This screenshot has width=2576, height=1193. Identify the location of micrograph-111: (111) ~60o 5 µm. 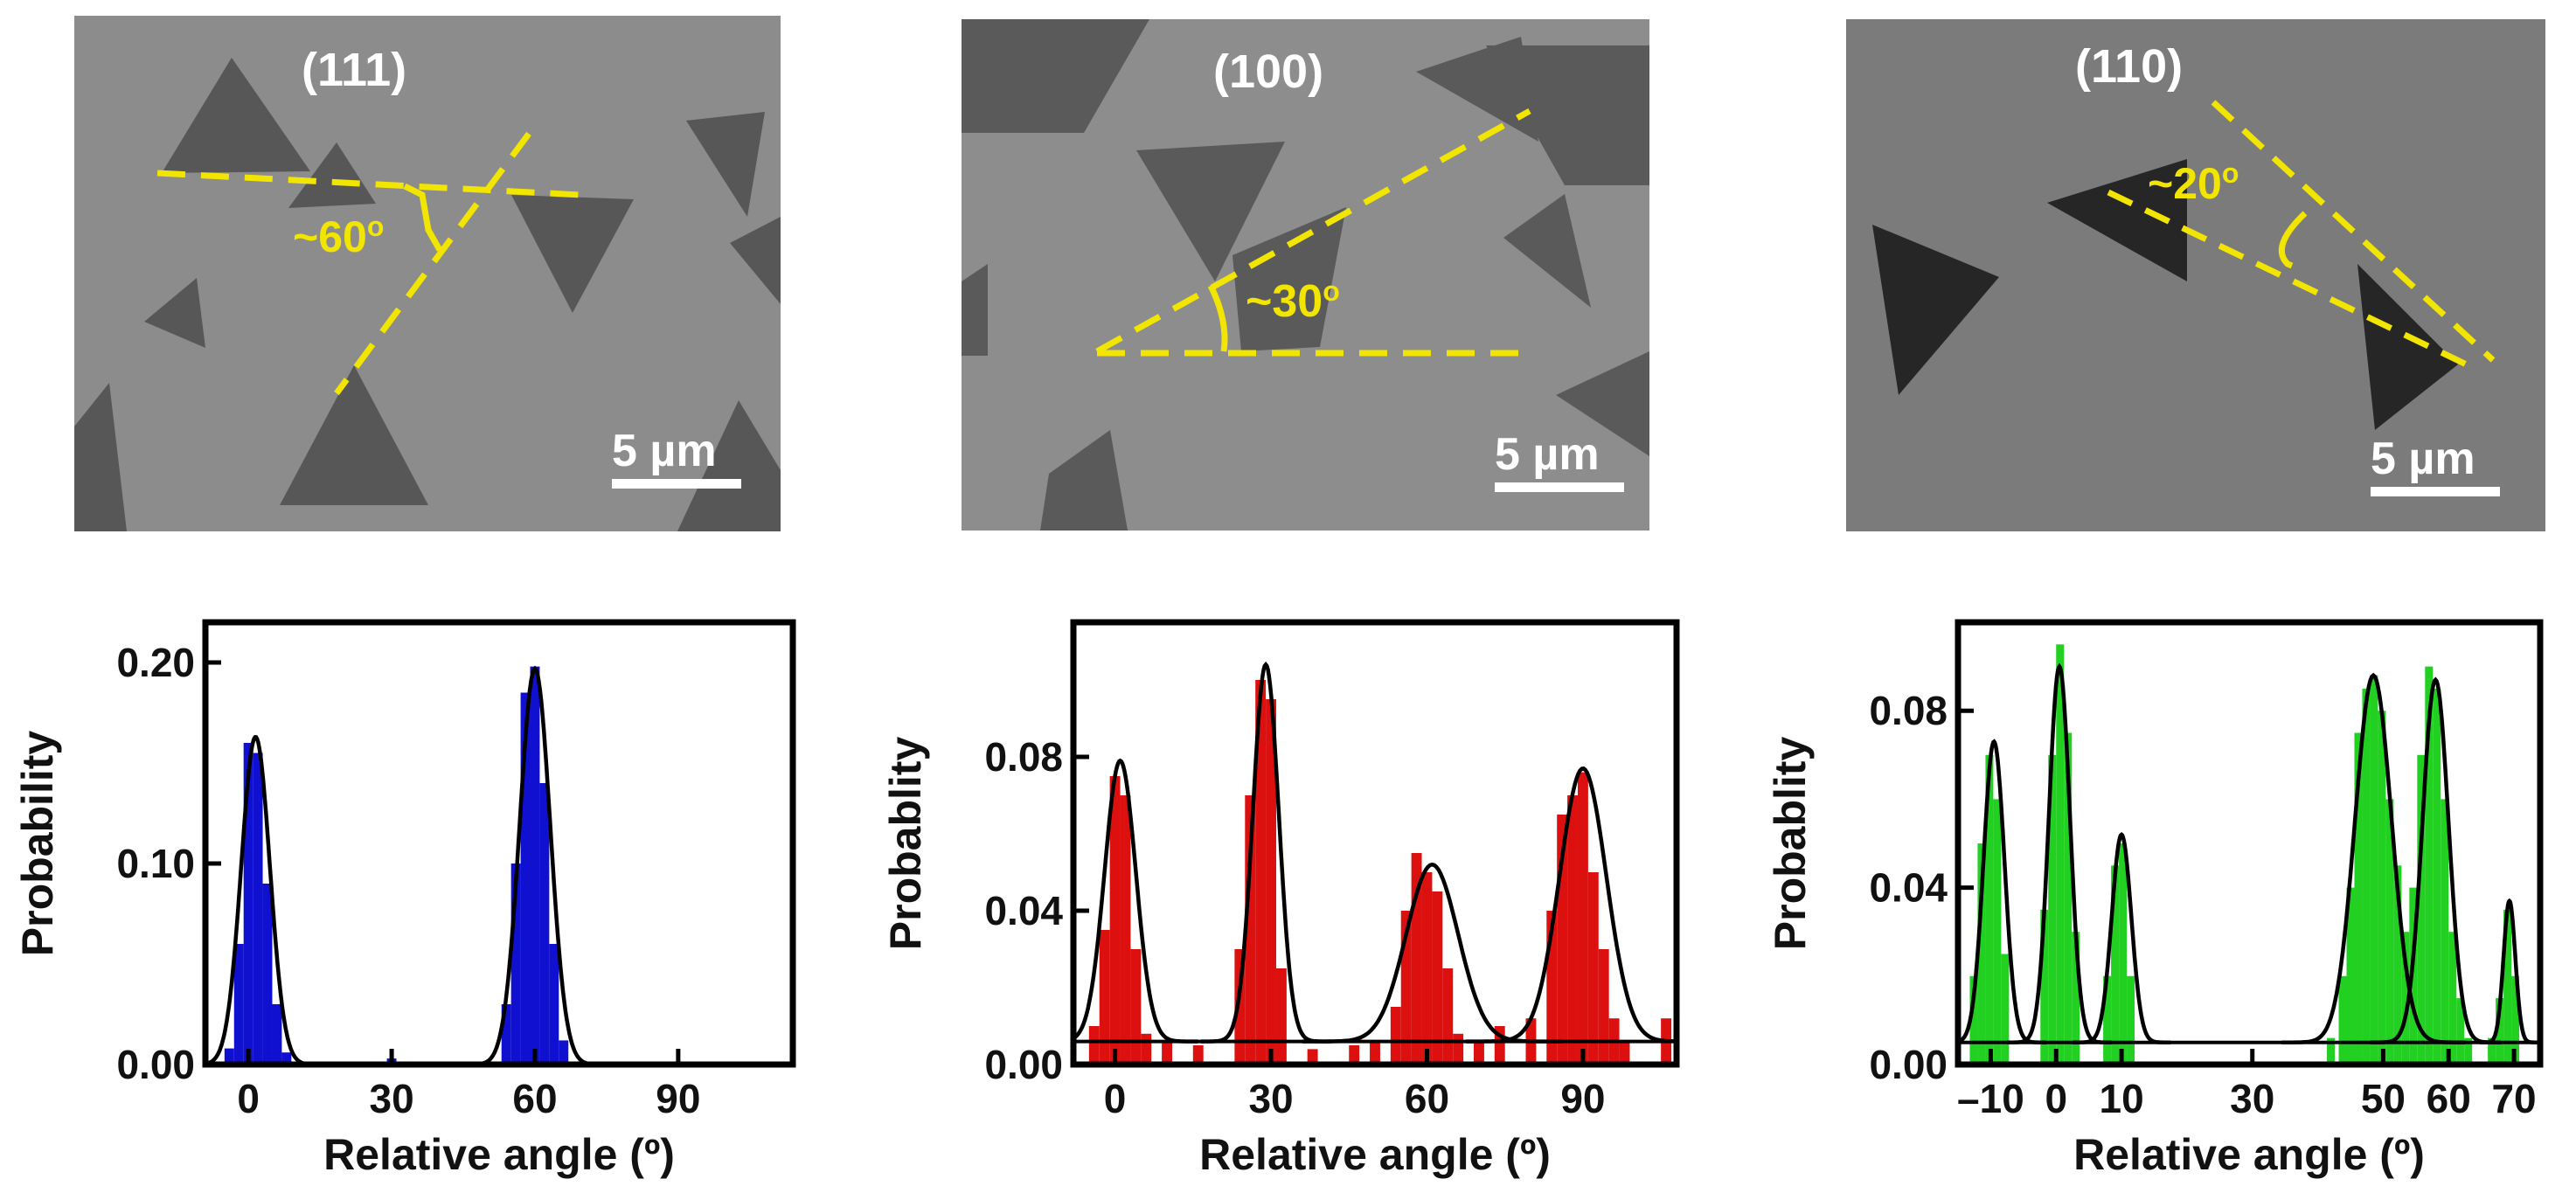
(427, 273).